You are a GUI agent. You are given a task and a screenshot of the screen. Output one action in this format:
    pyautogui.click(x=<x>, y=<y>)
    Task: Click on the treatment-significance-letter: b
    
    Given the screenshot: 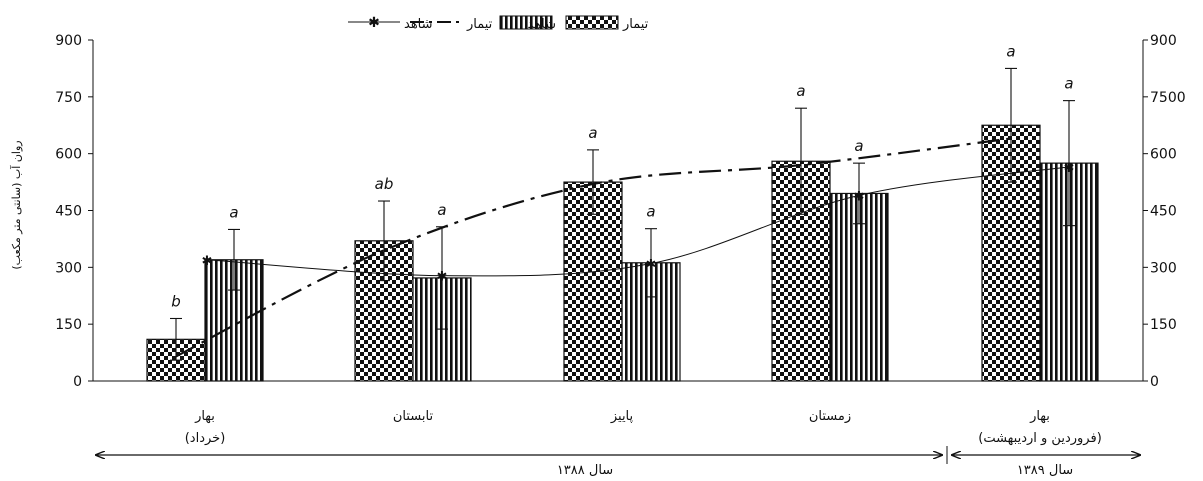 What is the action you would take?
    pyautogui.click(x=176, y=301)
    